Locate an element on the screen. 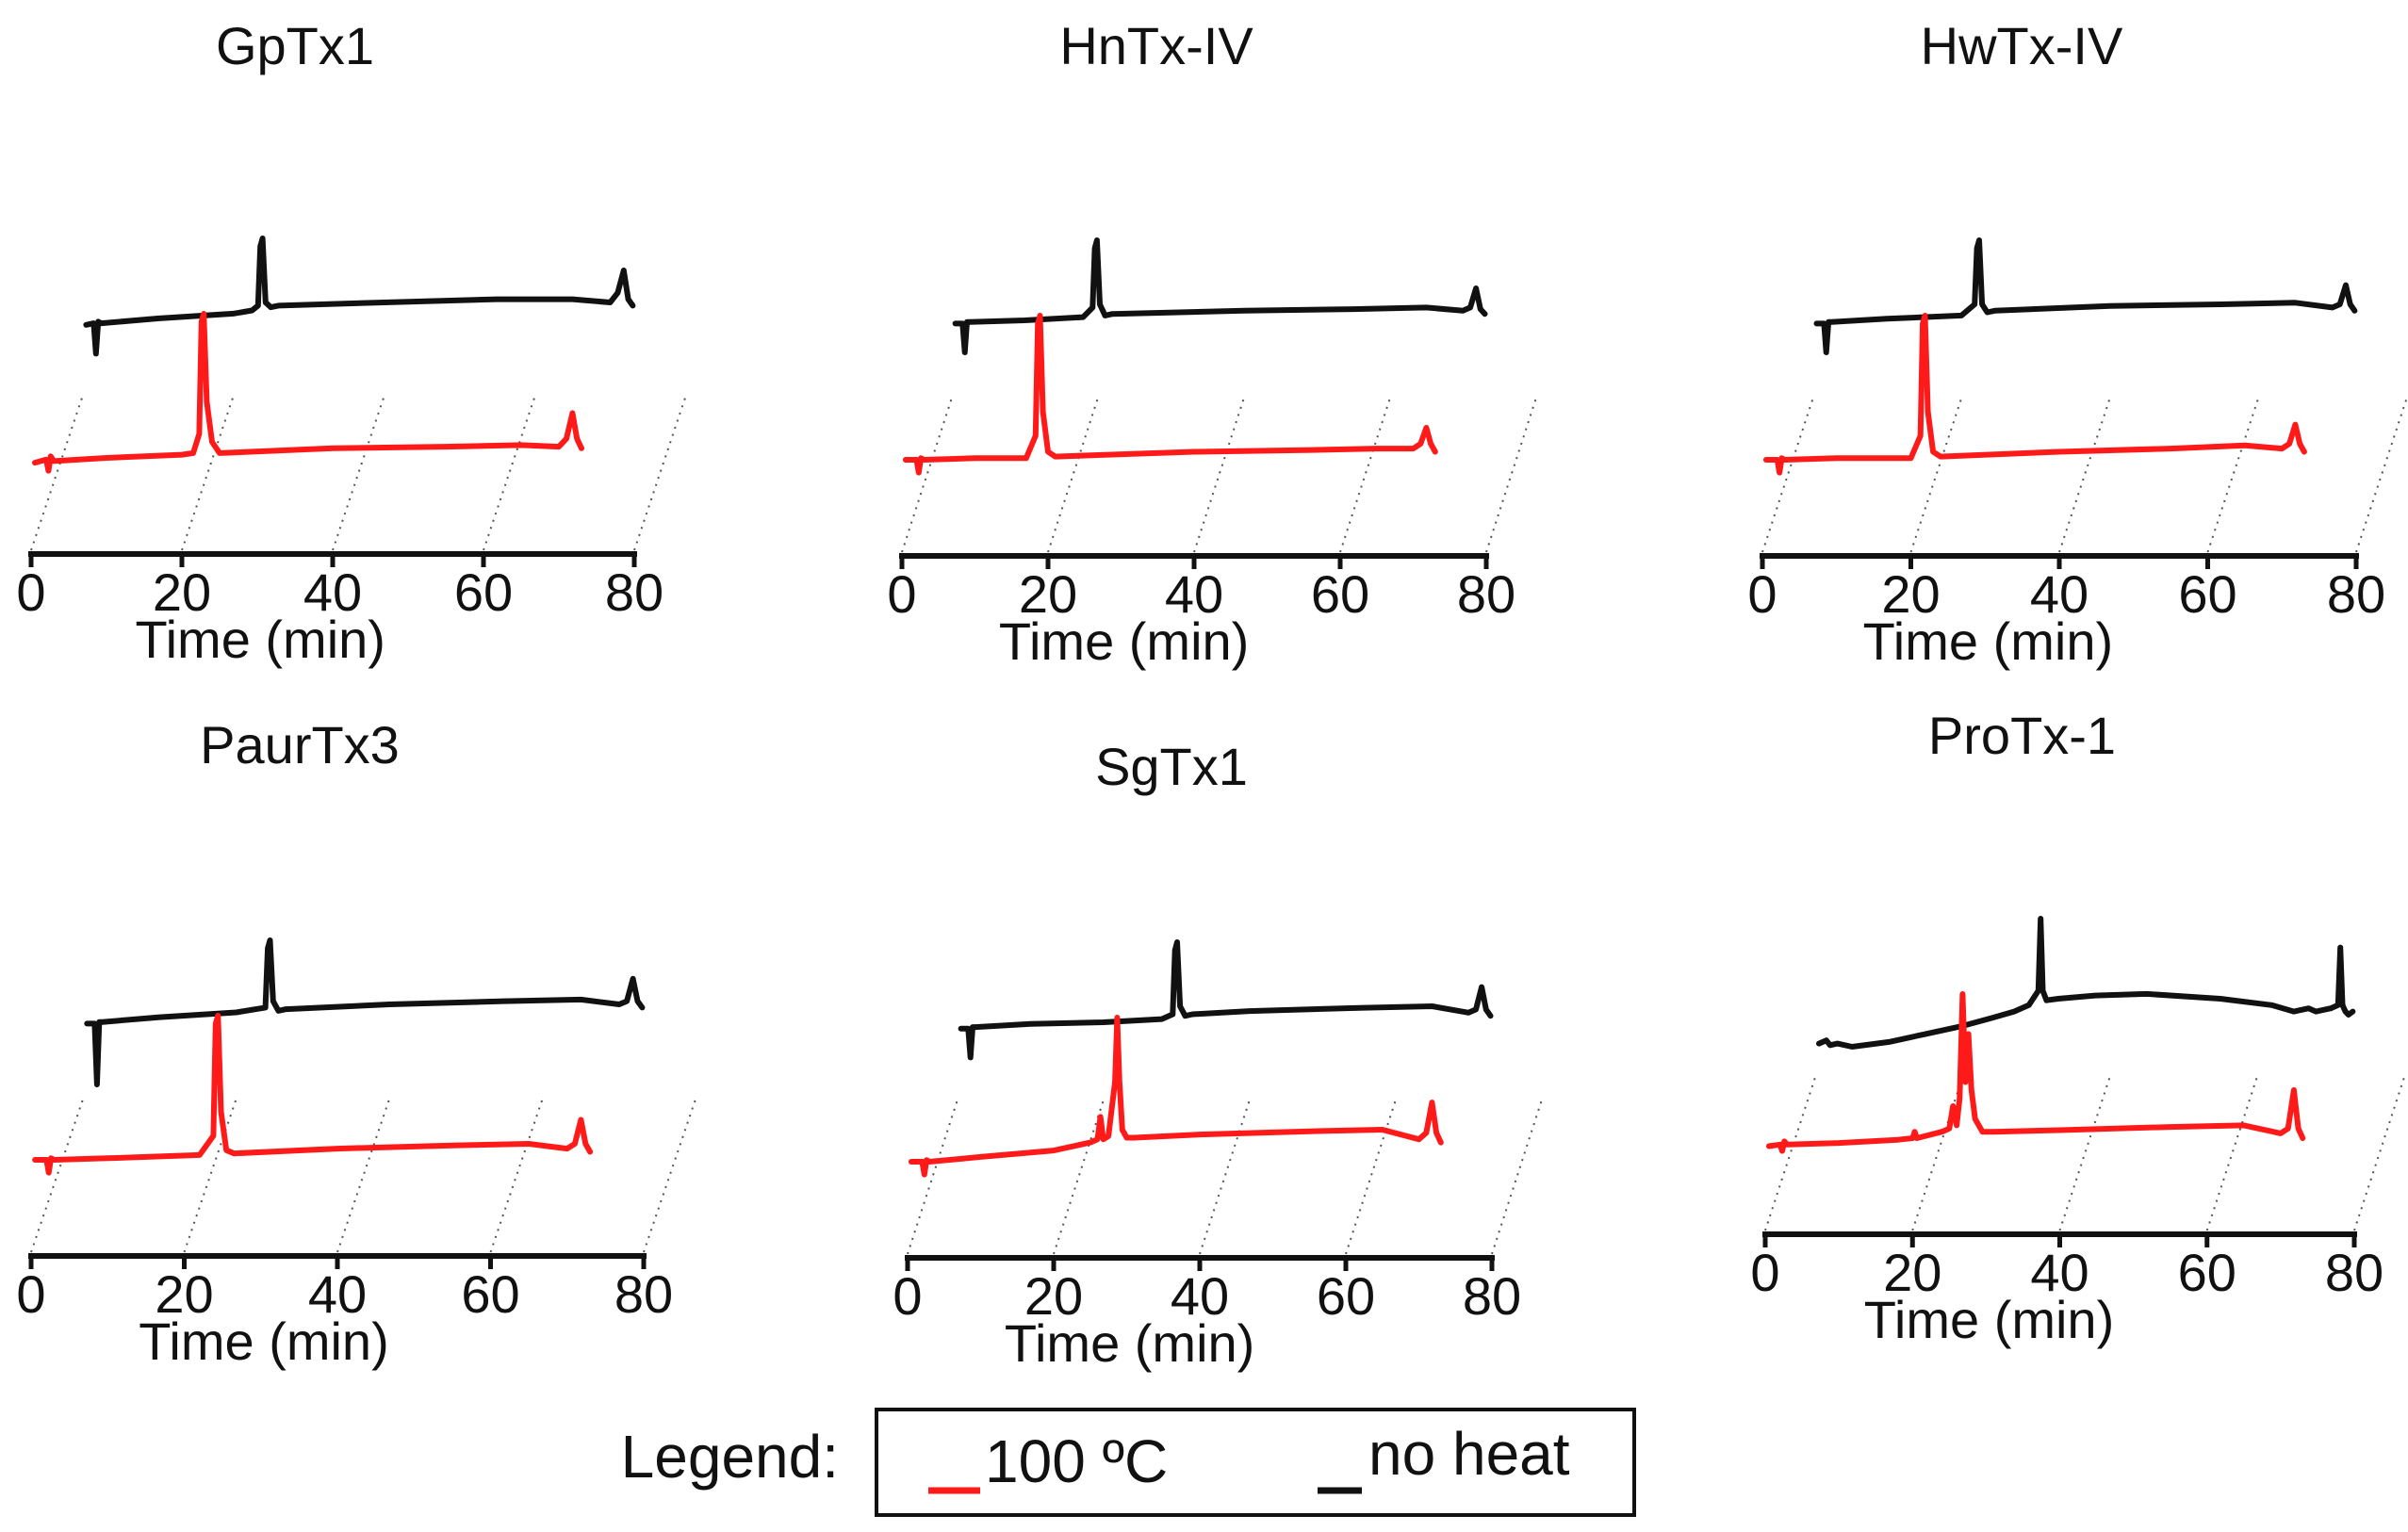 The image size is (2408, 1532). panel-title: HnTx-IV is located at coordinates (1156, 45).